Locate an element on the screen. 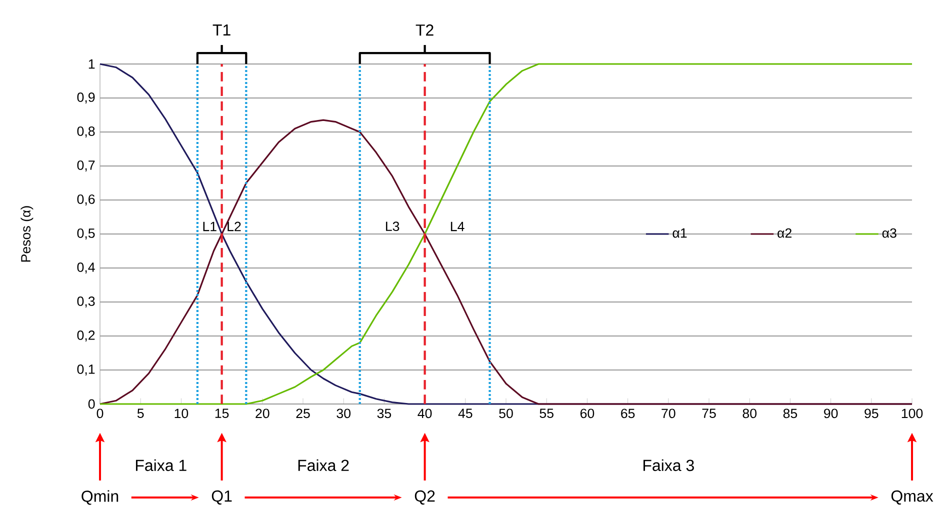 This screenshot has height=511, width=944. x-tick-label: 70 is located at coordinates (669, 413).